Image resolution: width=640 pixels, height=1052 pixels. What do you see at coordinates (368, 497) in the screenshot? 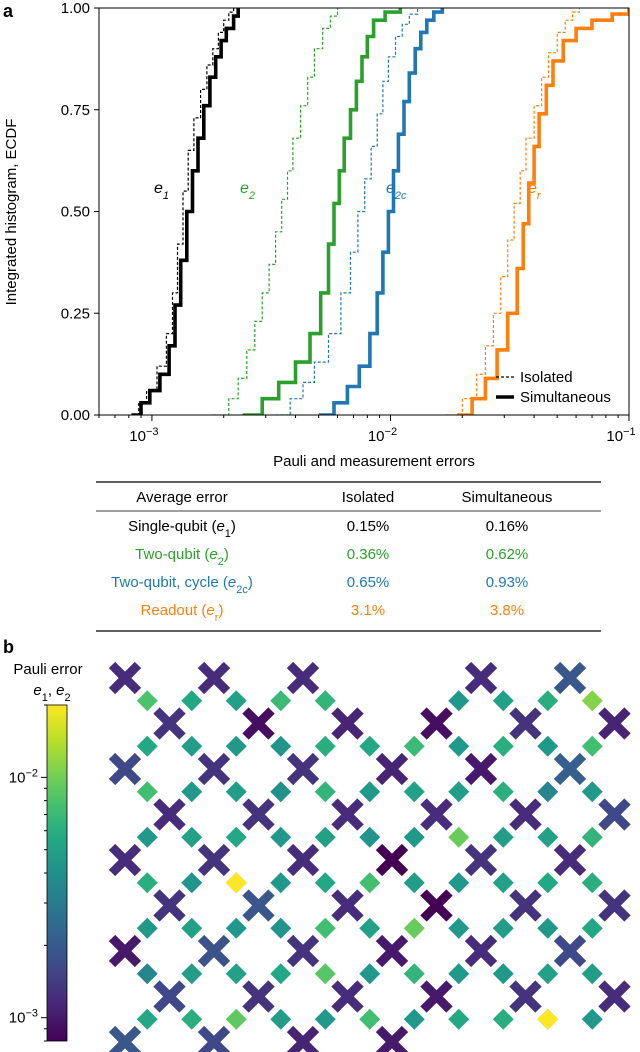
I see `table-header-1: Isolated` at bounding box center [368, 497].